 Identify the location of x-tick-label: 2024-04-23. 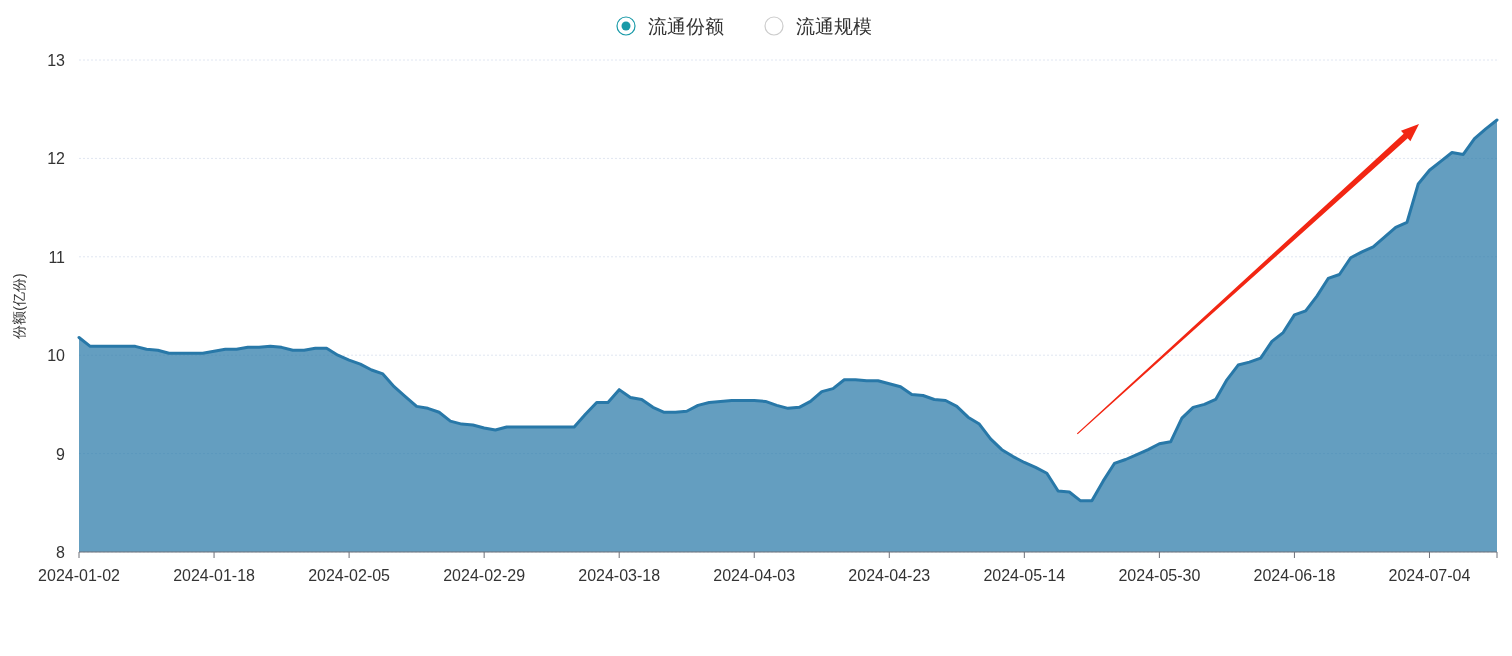
(889, 575).